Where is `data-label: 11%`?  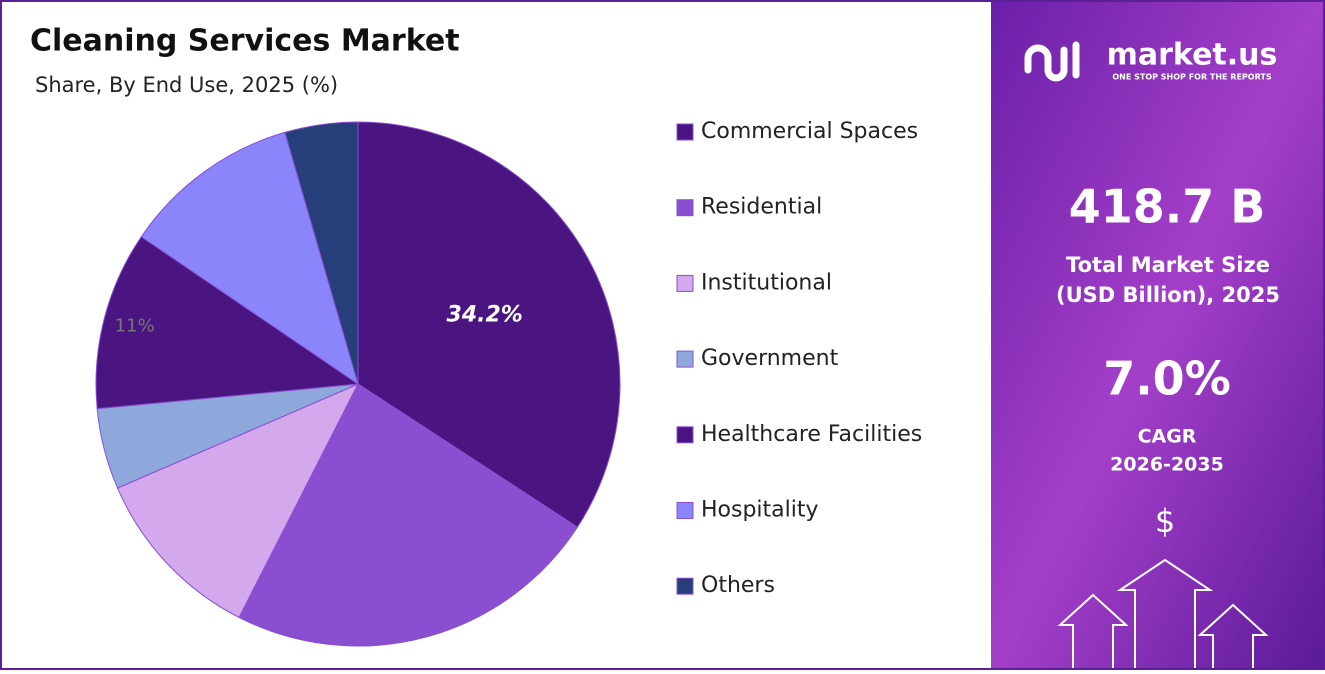
data-label: 11% is located at coordinates (135, 326).